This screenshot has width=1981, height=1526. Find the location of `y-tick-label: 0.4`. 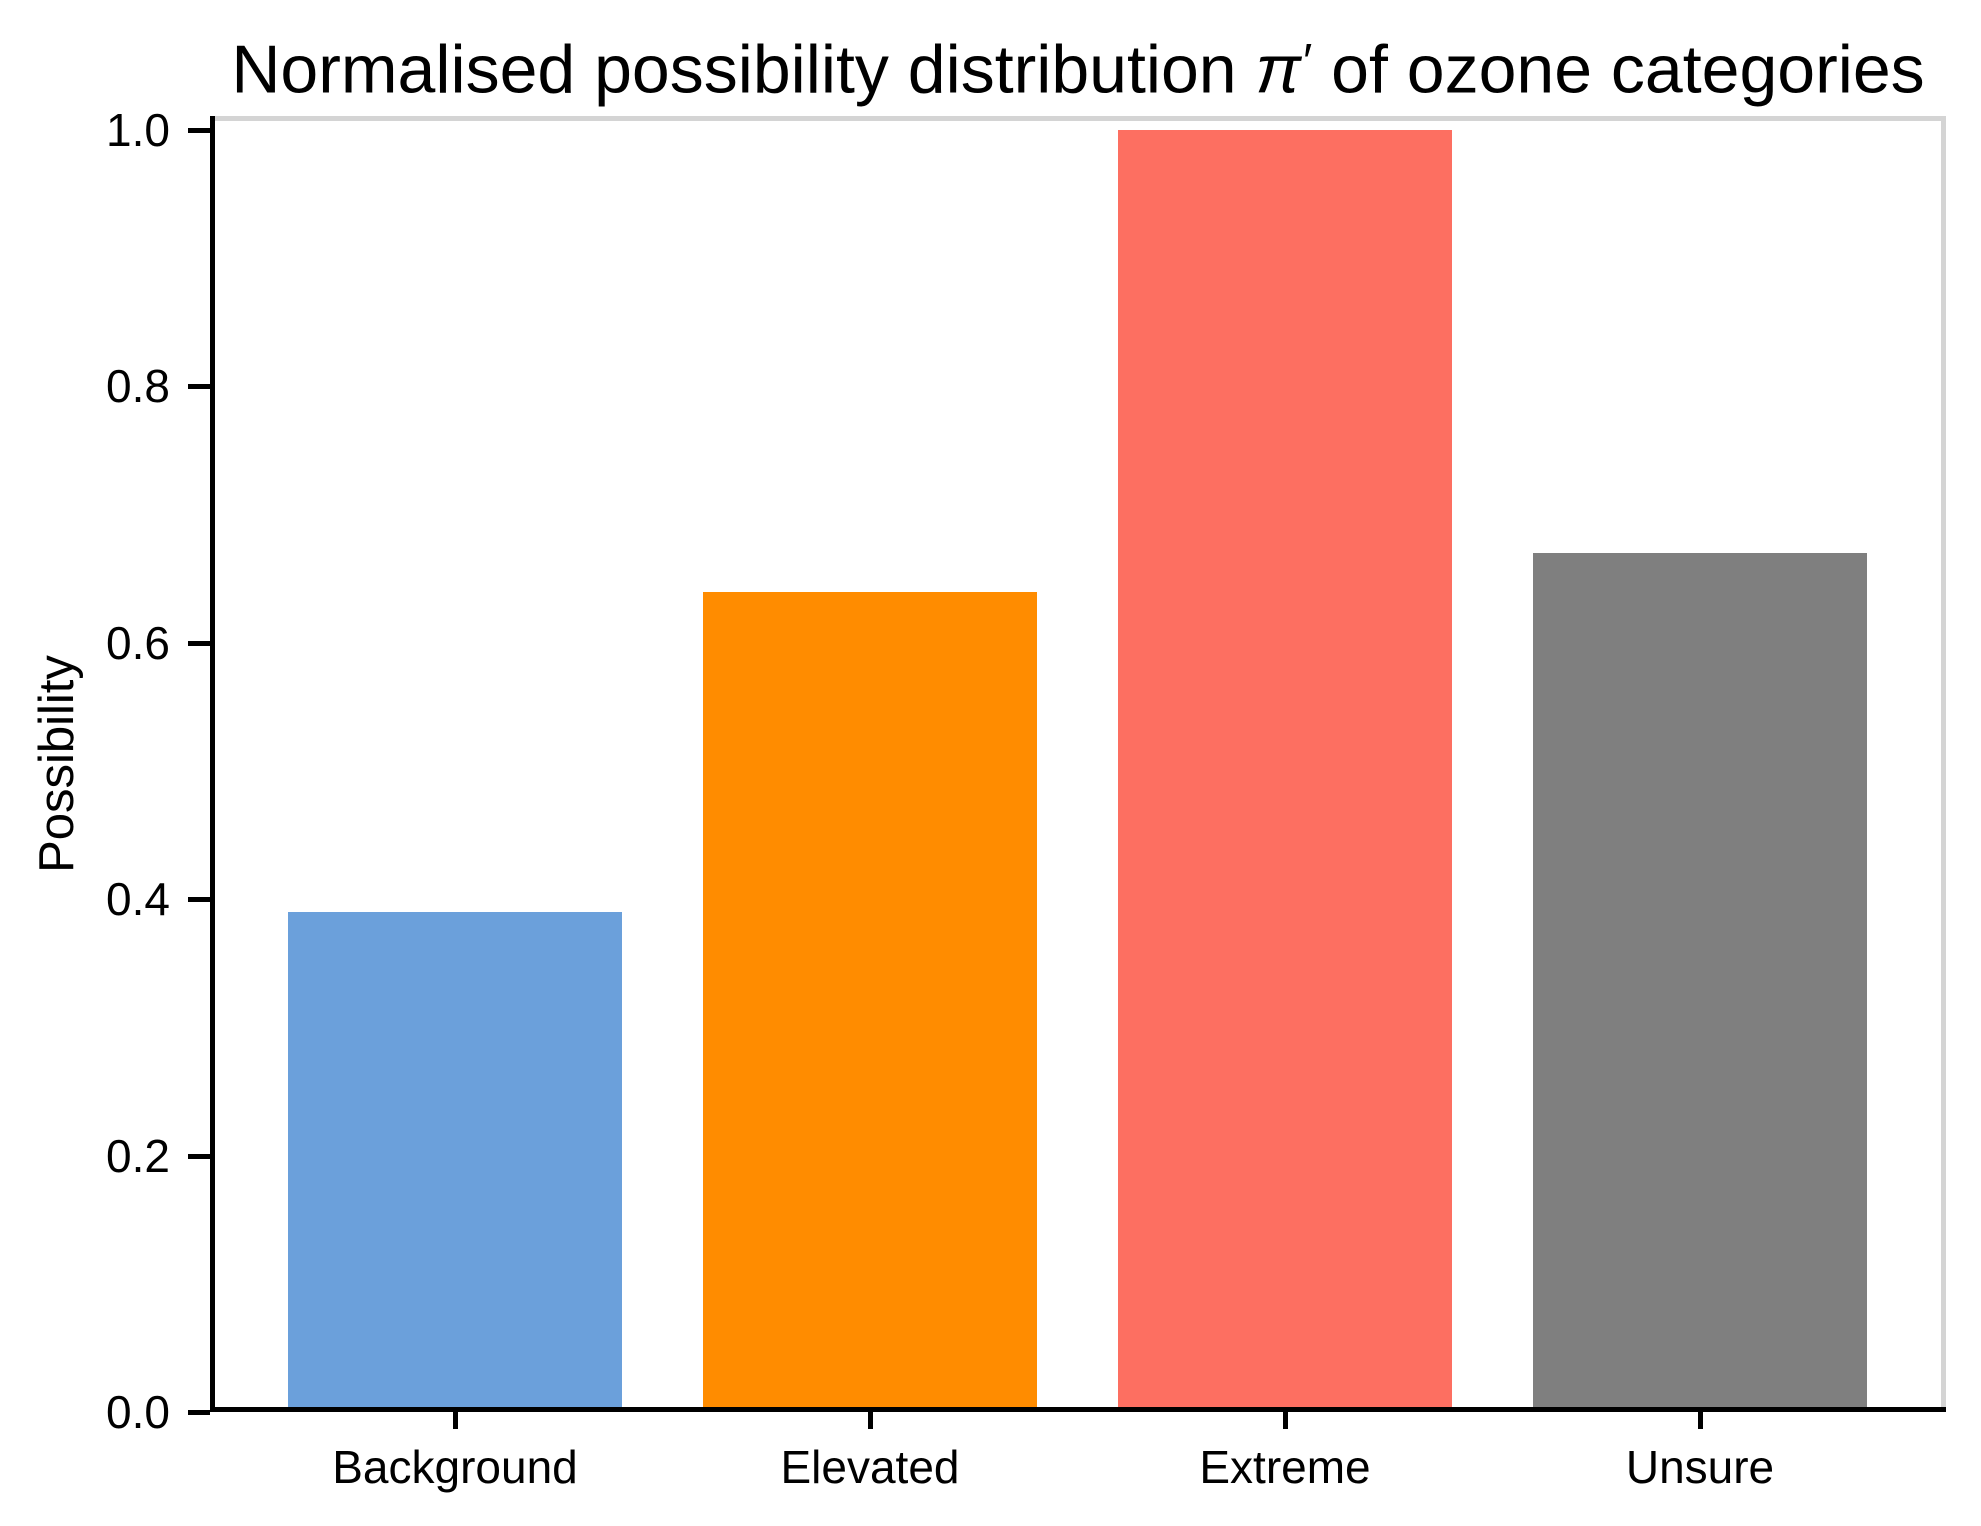

y-tick-label: 0.4 is located at coordinates (138, 899).